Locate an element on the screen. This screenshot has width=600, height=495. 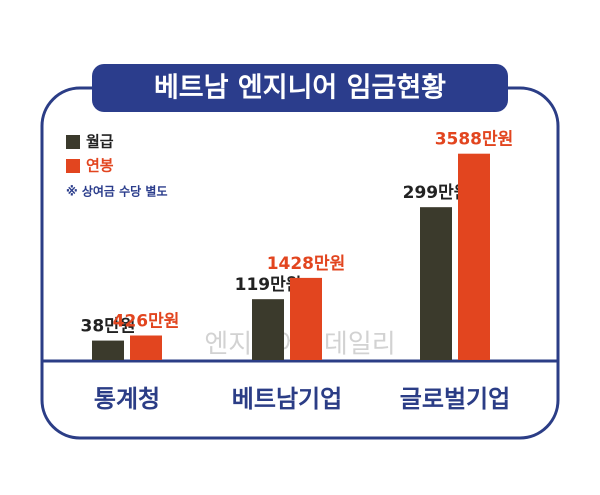
chart-title: 베트남 엔지니어 임금현황 is located at coordinates (300, 88).